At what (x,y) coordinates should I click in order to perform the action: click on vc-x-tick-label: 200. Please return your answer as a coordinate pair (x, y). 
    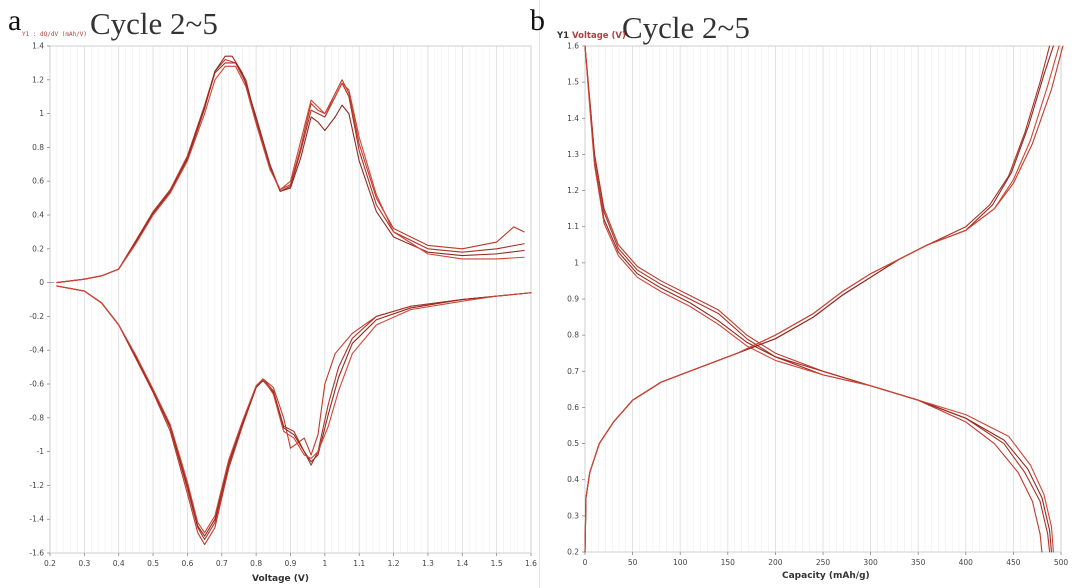
    Looking at the image, I should click on (775, 562).